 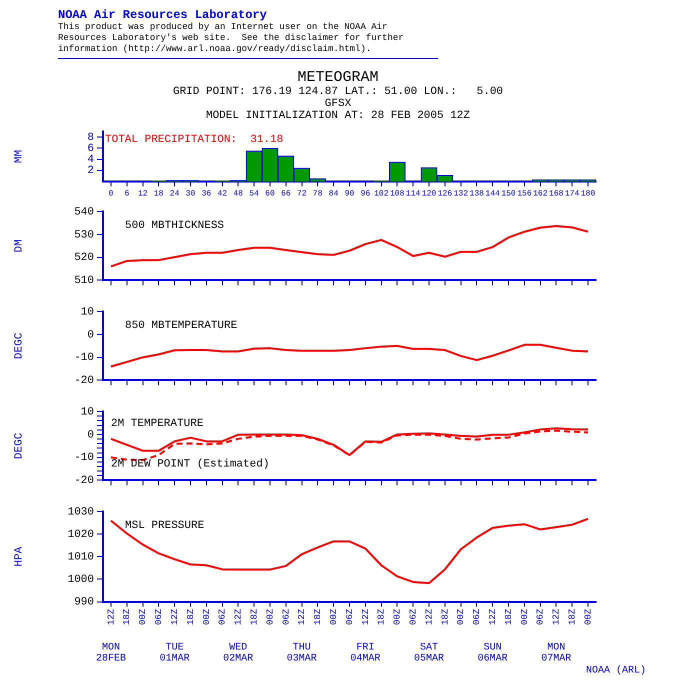 I want to click on text: This product was produced by an Internet user on the NOAA Air Resources Laboratory's web site. See the disclaimer for further information (http://www.arl.noaa.gov/ready/disclaim.html)., so click(x=231, y=38).